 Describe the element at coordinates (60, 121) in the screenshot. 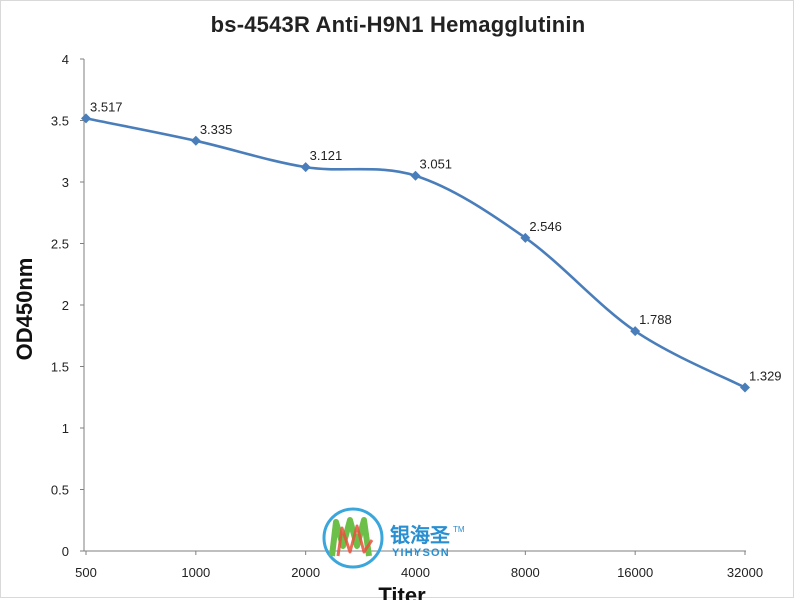

I see `y-tick-label: 3.5` at that location.